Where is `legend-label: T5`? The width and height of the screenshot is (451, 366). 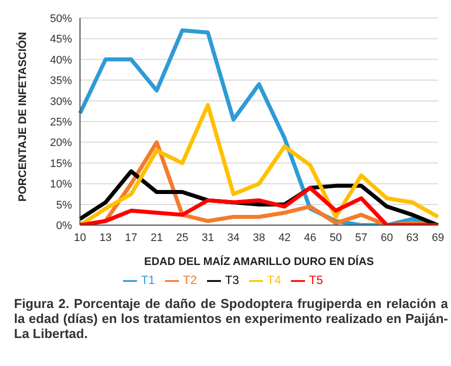 legend-label: T5 is located at coordinates (316, 280).